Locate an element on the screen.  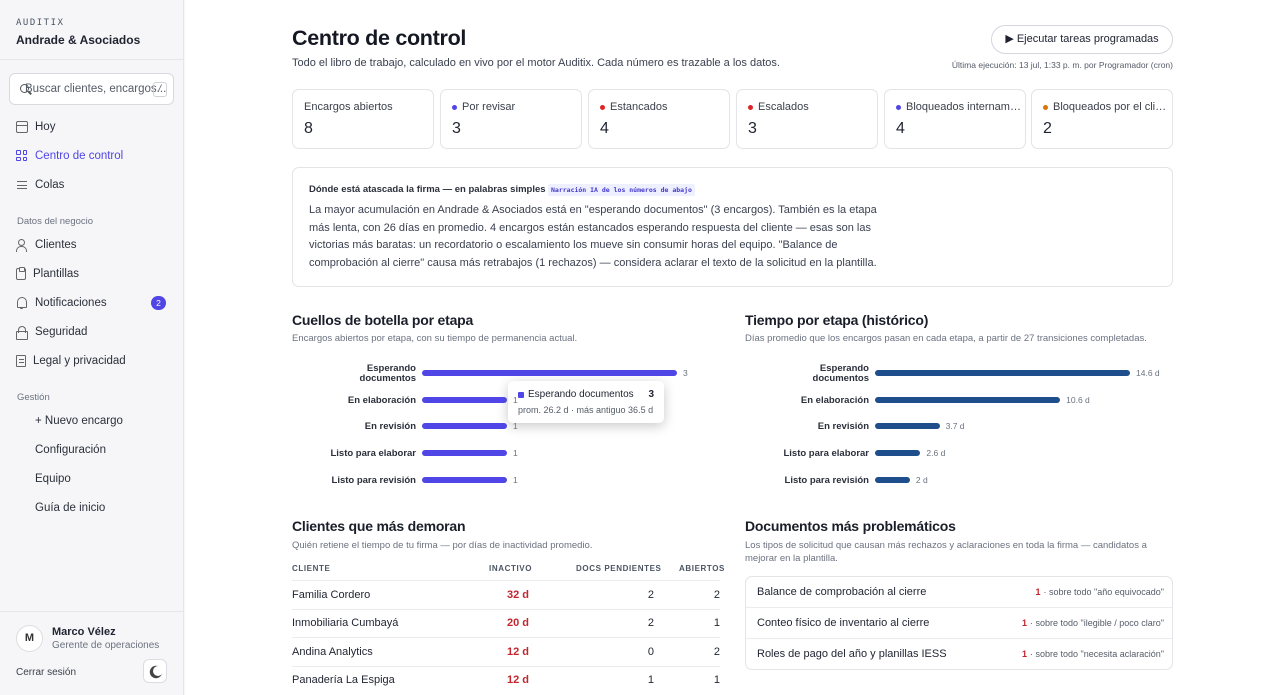
sidebar-item-equipo: Equipo is located at coordinates (53, 479).